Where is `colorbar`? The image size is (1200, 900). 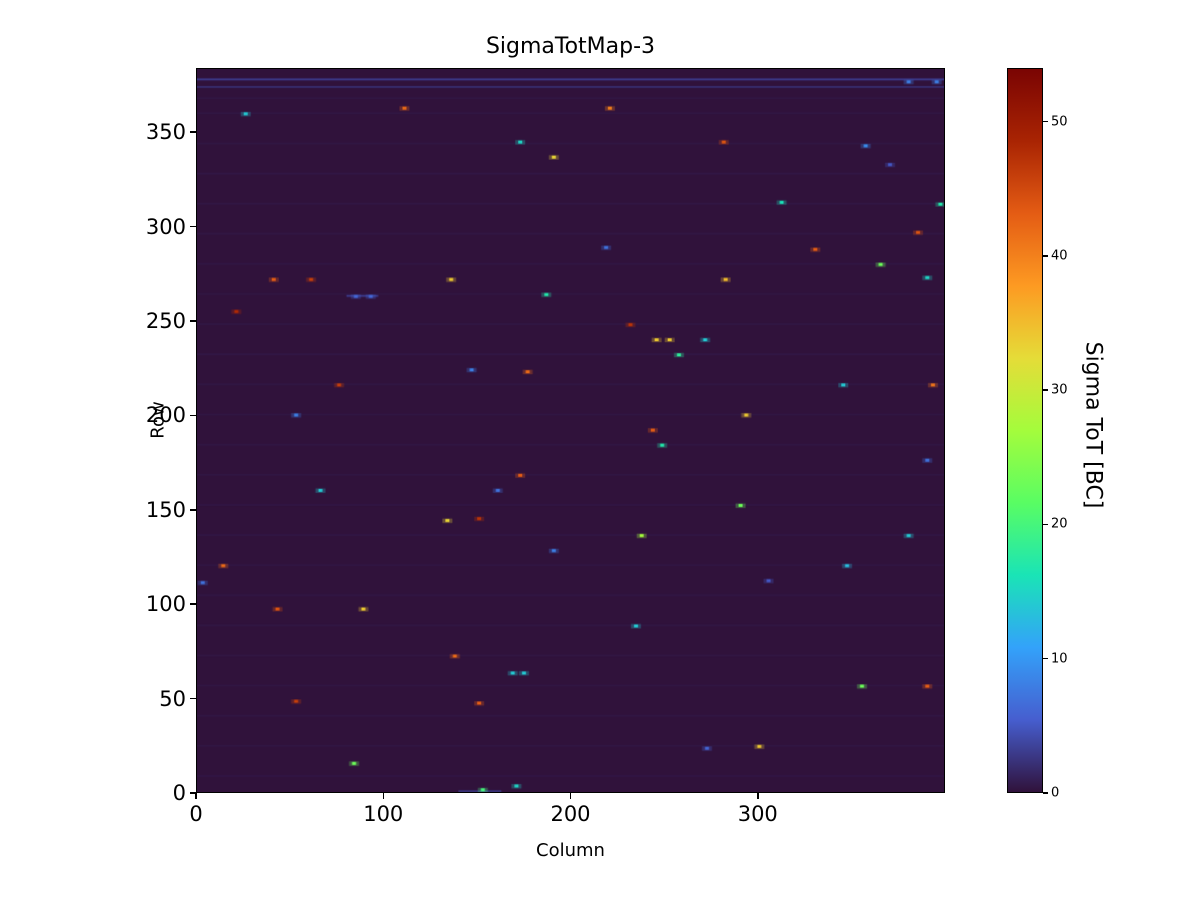 colorbar is located at coordinates (1025, 430).